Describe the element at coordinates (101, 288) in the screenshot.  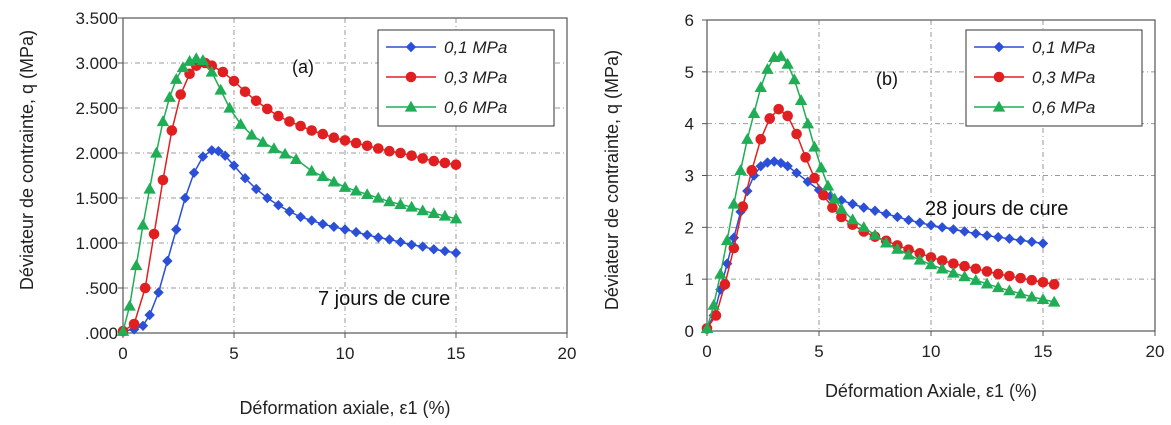
I see `y-tick-label: .500` at that location.